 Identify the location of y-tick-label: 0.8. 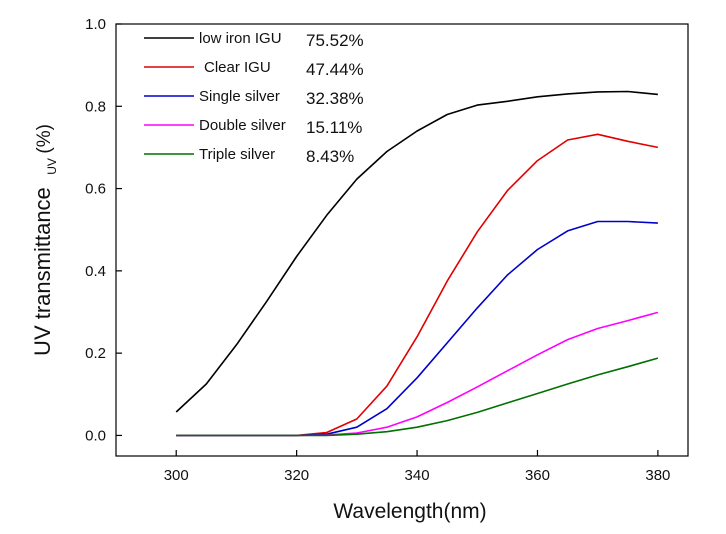
(95, 106).